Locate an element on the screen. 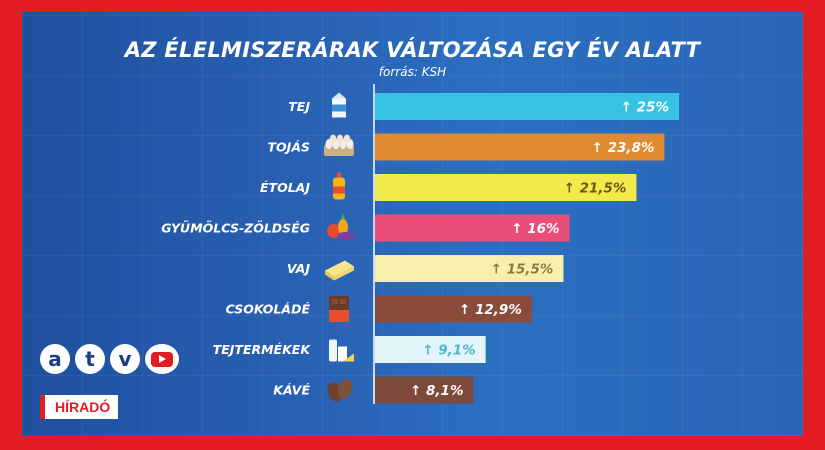  value-text: 16% is located at coordinates (543, 229).